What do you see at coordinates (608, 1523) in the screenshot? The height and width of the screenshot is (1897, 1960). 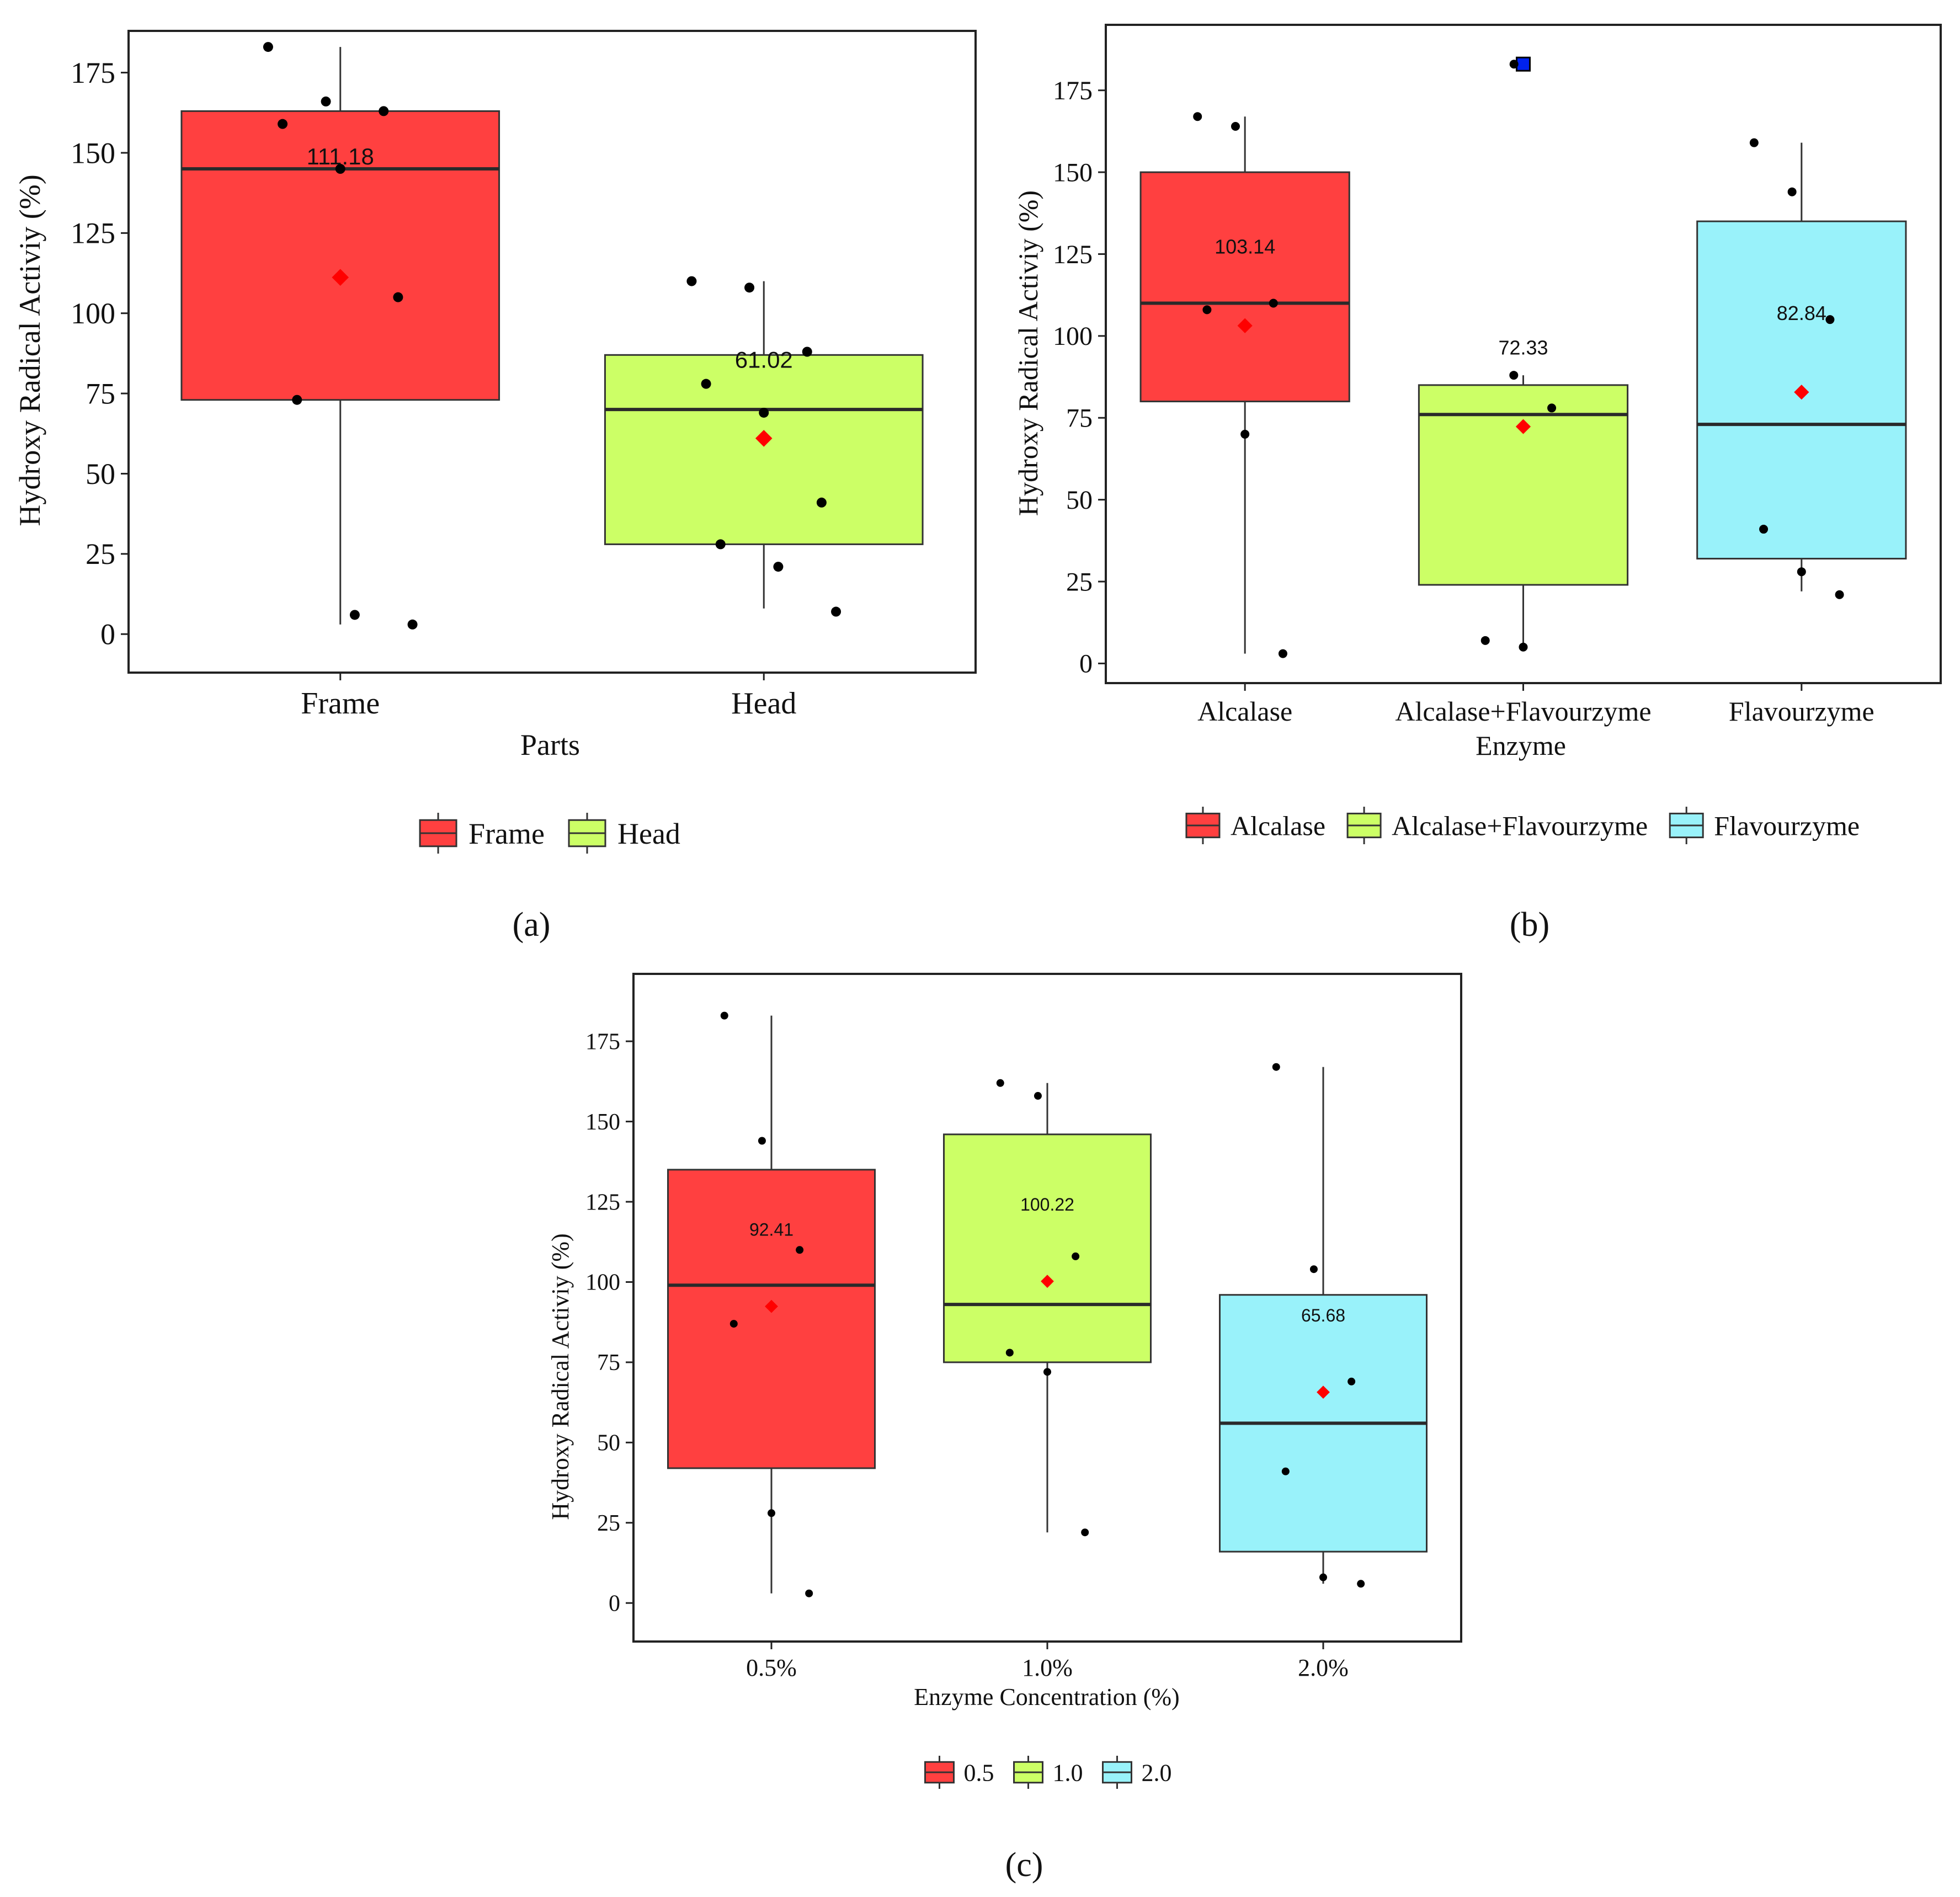 I see `panel-c-y-tick-label: 25` at bounding box center [608, 1523].